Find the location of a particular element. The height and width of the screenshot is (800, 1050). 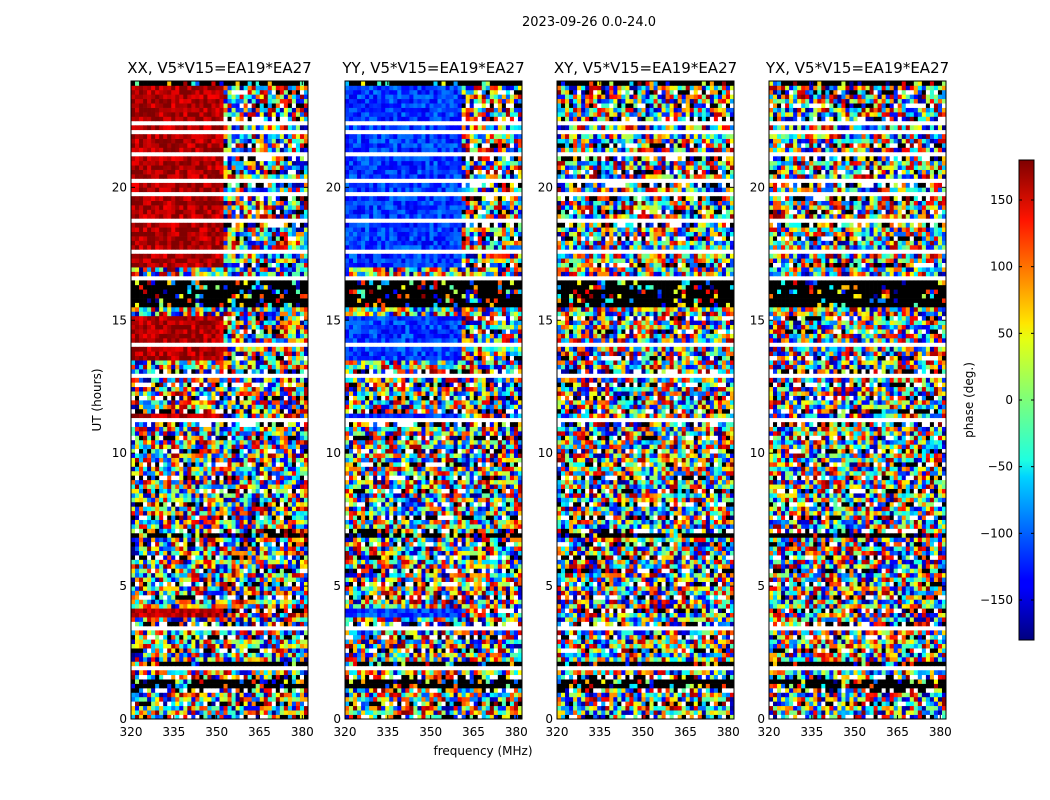

colorbar-tick-label: −100 is located at coordinates (996, 533).